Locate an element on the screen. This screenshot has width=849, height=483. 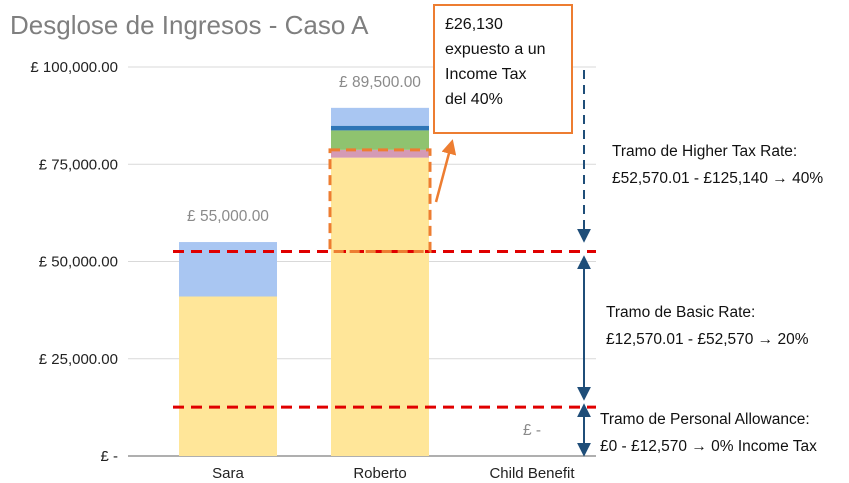
y-tick-label: £ 25,000.00 is located at coordinates (78, 359).